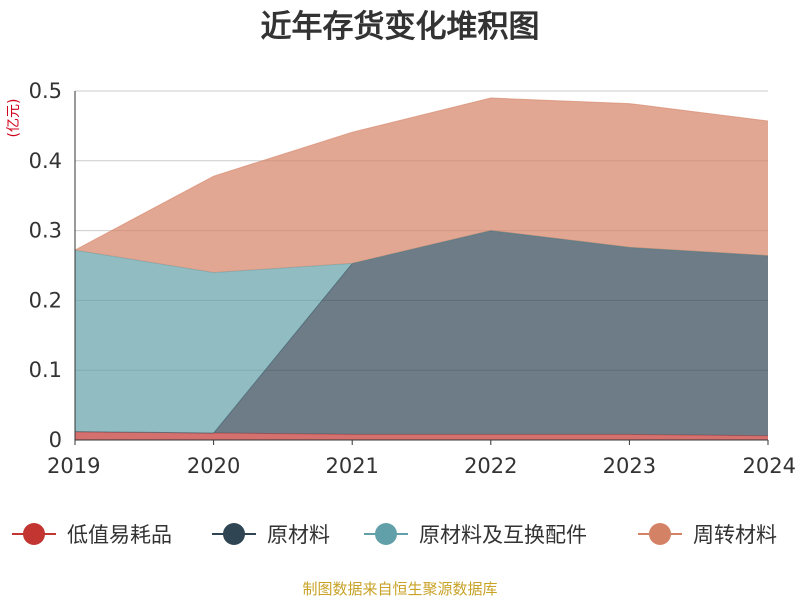 The image size is (800, 600). What do you see at coordinates (399, 589) in the screenshot?
I see `source-note: 制图数据来自恒生聚源数据库` at bounding box center [399, 589].